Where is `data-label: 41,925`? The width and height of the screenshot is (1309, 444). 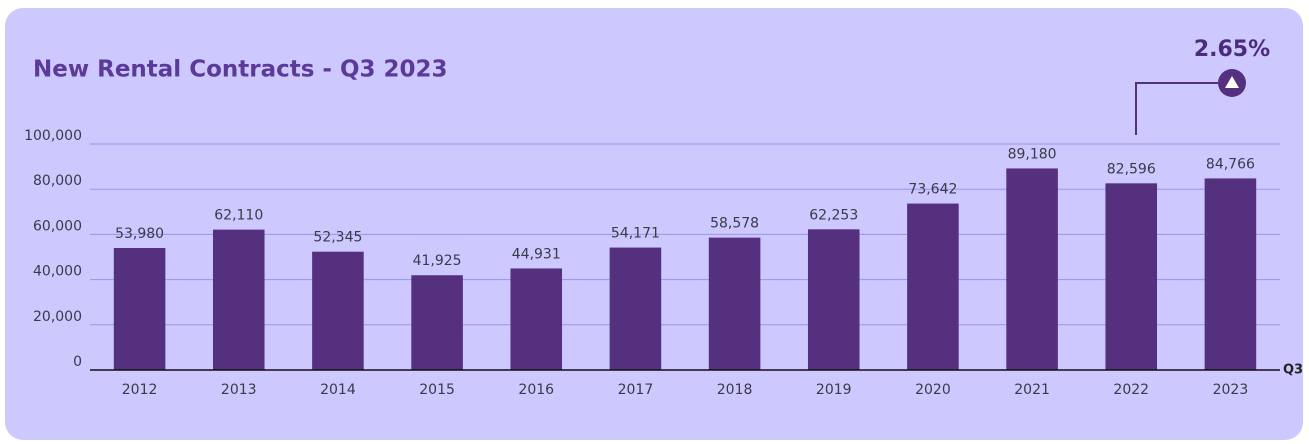 data-label: 41,925 is located at coordinates (437, 261).